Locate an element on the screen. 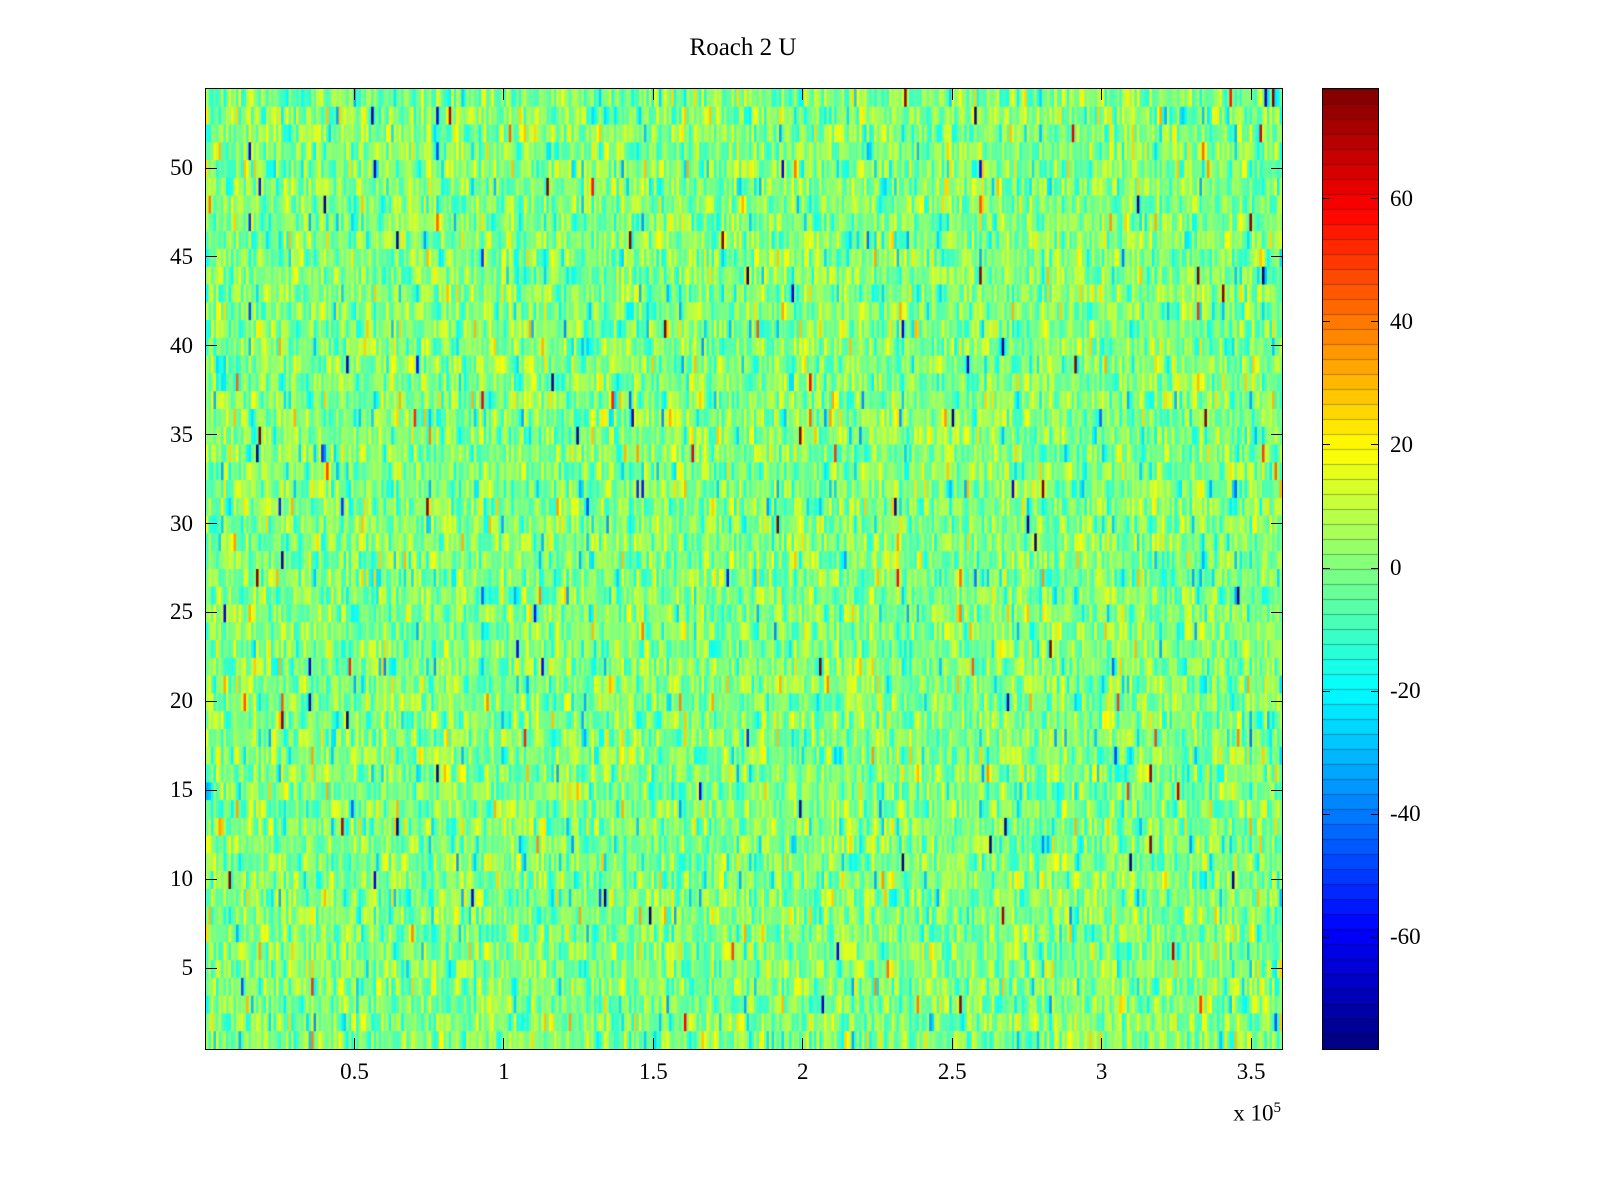  colorbar-tick-label: 20 is located at coordinates (1401, 444).